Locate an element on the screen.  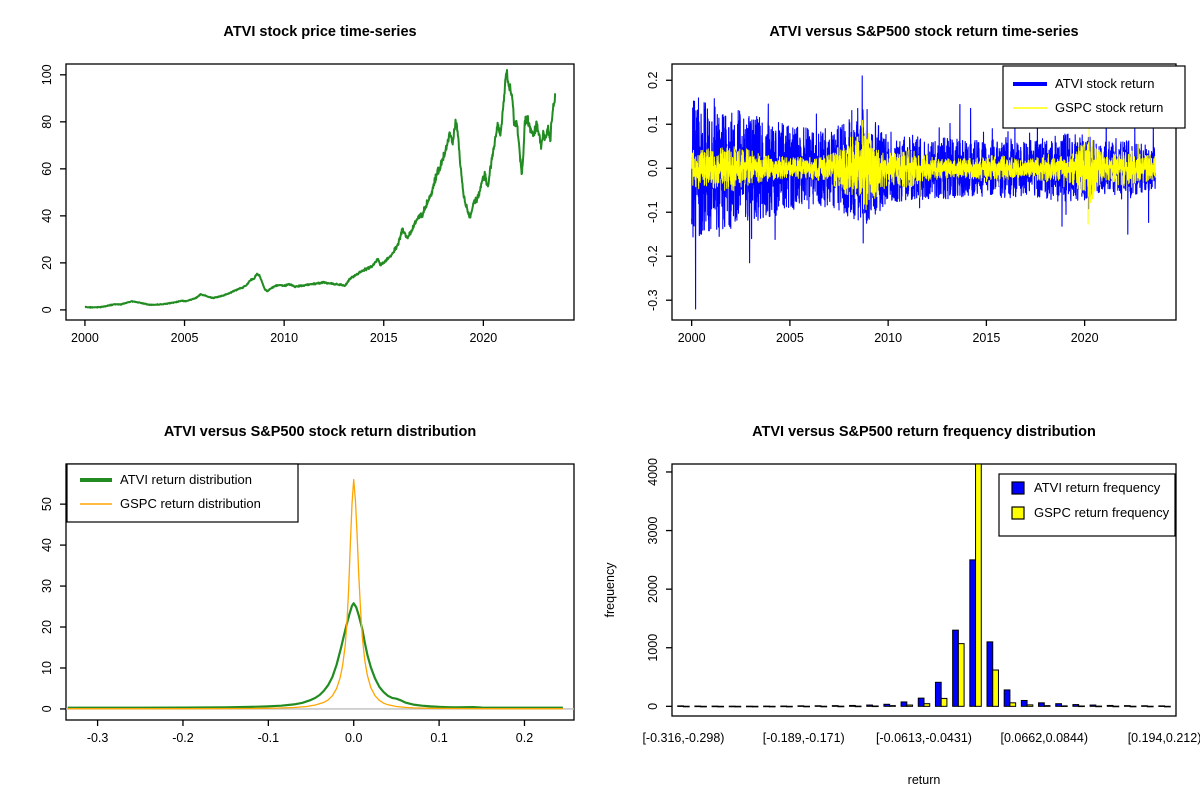
y-tick-label: 20 is located at coordinates (47, 627).